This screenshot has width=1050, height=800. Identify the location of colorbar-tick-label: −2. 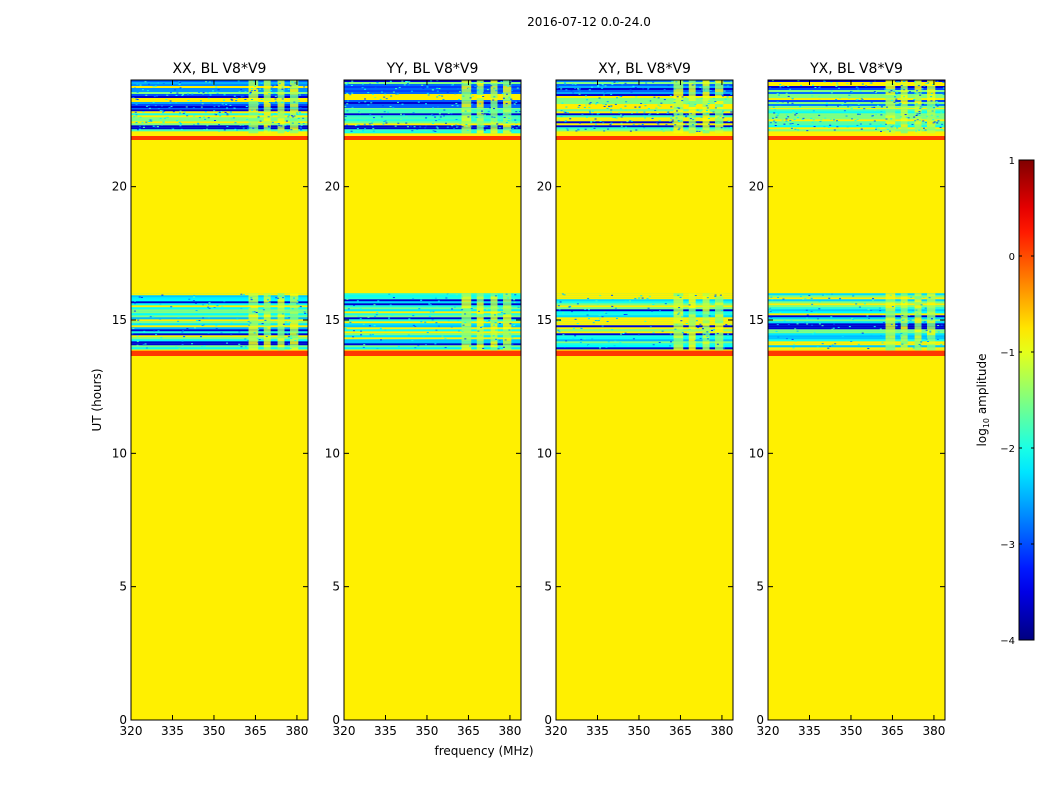
(1007, 449).